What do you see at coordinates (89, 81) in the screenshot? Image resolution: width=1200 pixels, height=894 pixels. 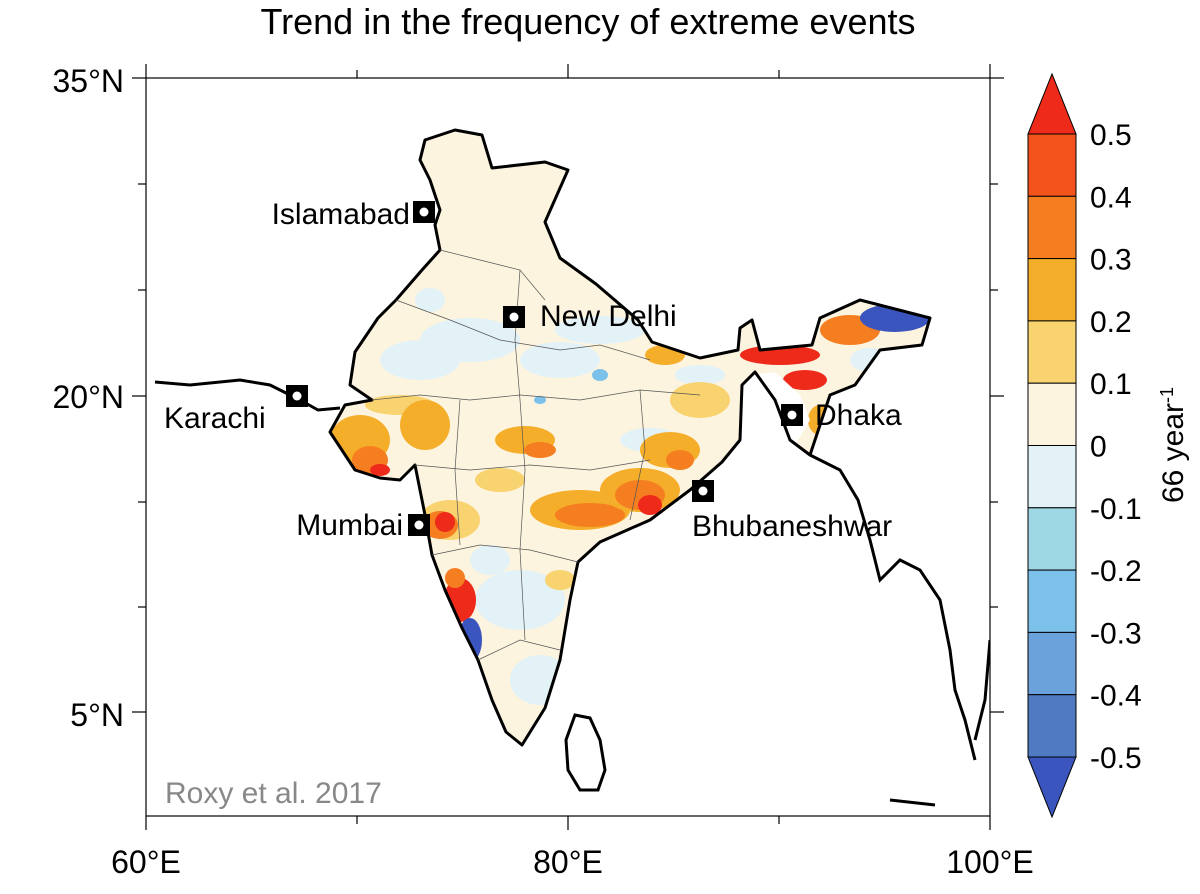 I see `lat-label-35n: 35°N` at bounding box center [89, 81].